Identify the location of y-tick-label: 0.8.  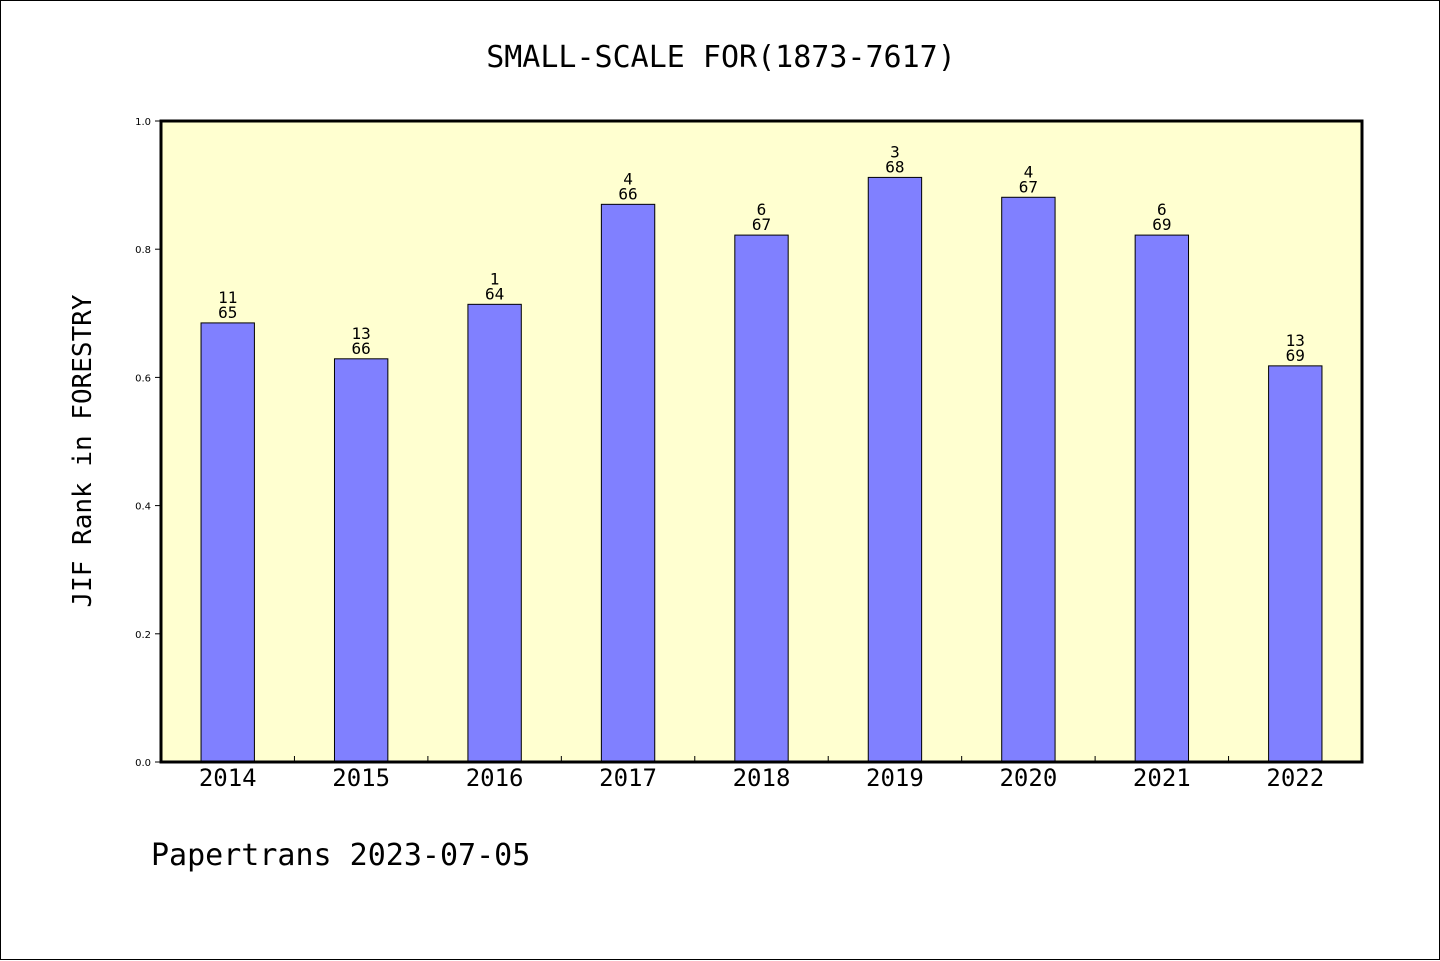
(143, 250).